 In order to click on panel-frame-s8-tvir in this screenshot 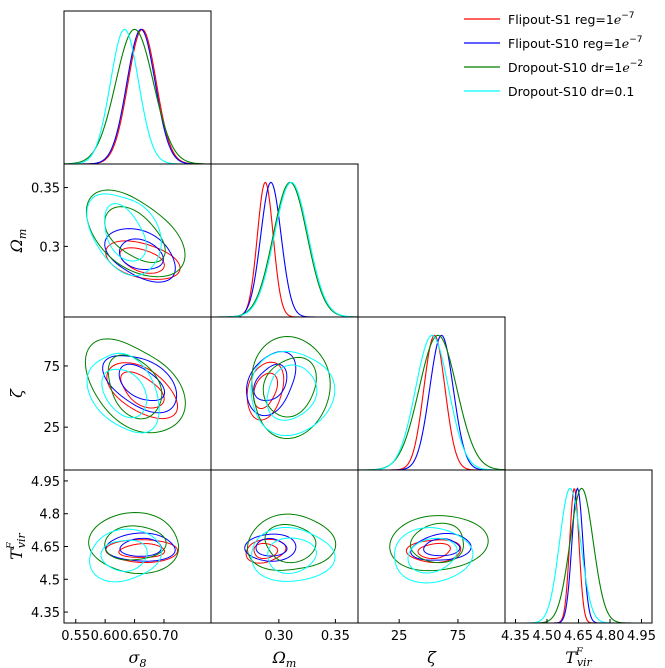, I will do `click(137, 546)`.